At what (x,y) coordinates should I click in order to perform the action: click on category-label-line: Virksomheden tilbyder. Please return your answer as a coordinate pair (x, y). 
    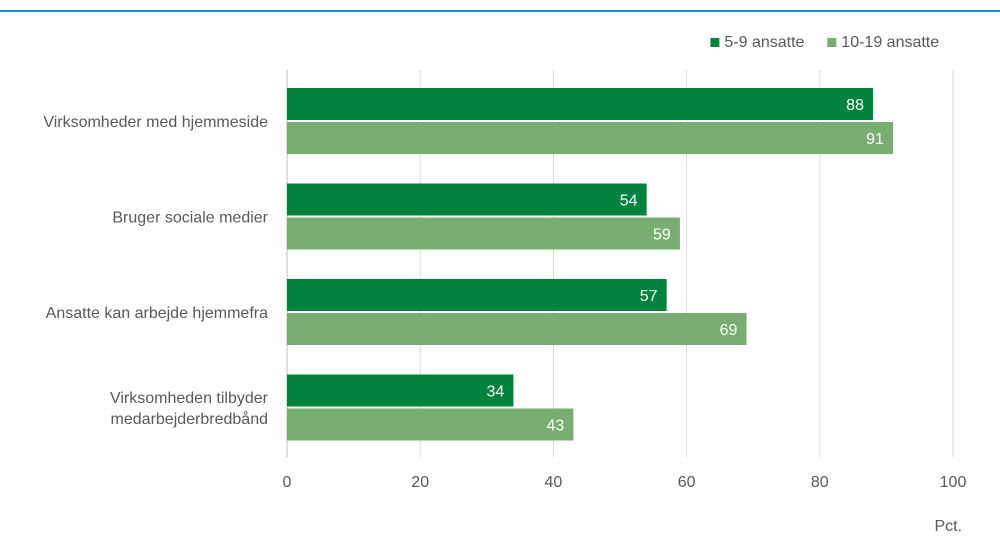
    Looking at the image, I should click on (189, 398).